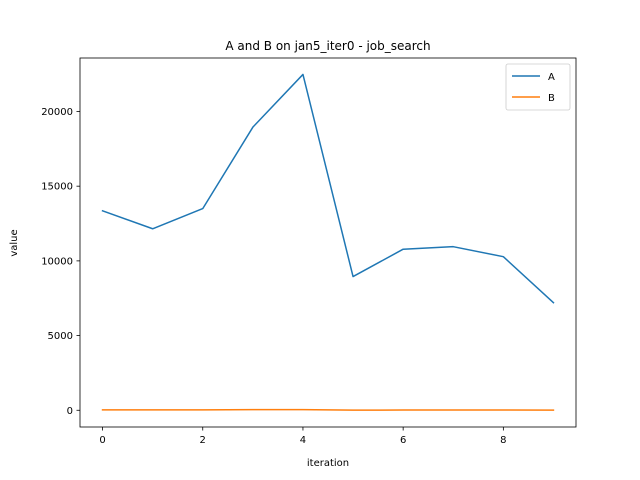  I want to click on x-tick-label: 6, so click(403, 440).